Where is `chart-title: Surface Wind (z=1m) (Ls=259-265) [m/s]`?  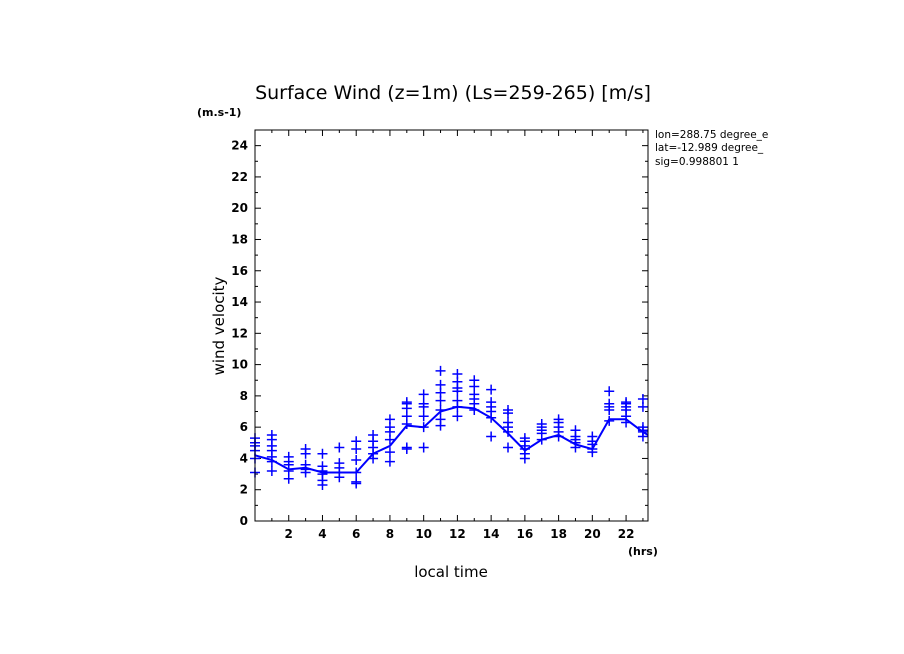
chart-title: Surface Wind (z=1m) (Ls=259-265) [m/s] is located at coordinates (453, 93).